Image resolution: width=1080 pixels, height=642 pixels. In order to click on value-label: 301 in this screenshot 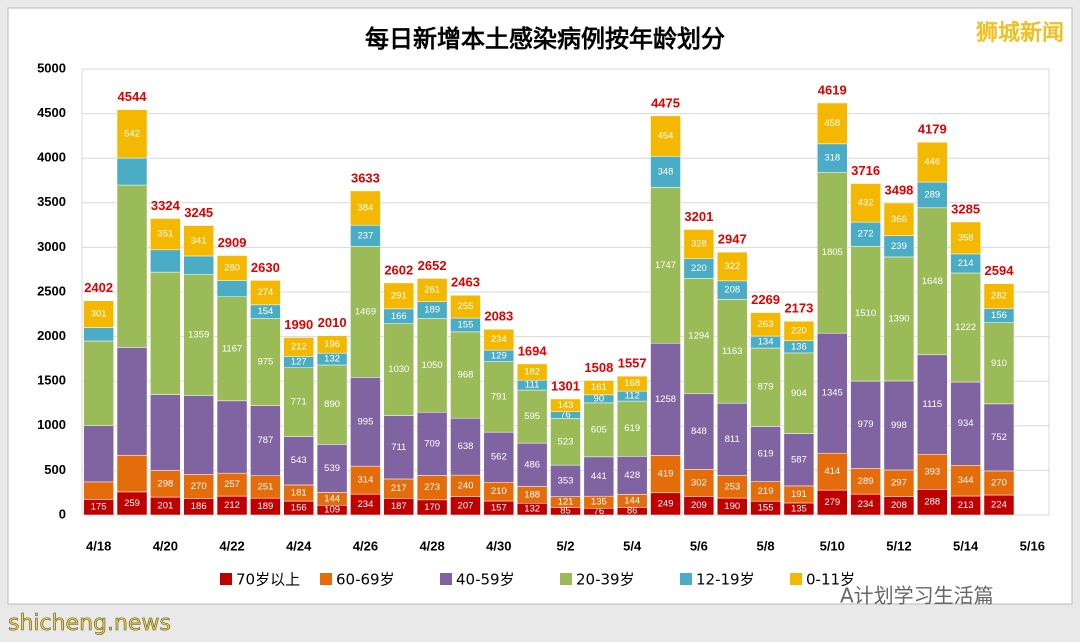, I will do `click(99, 314)`.